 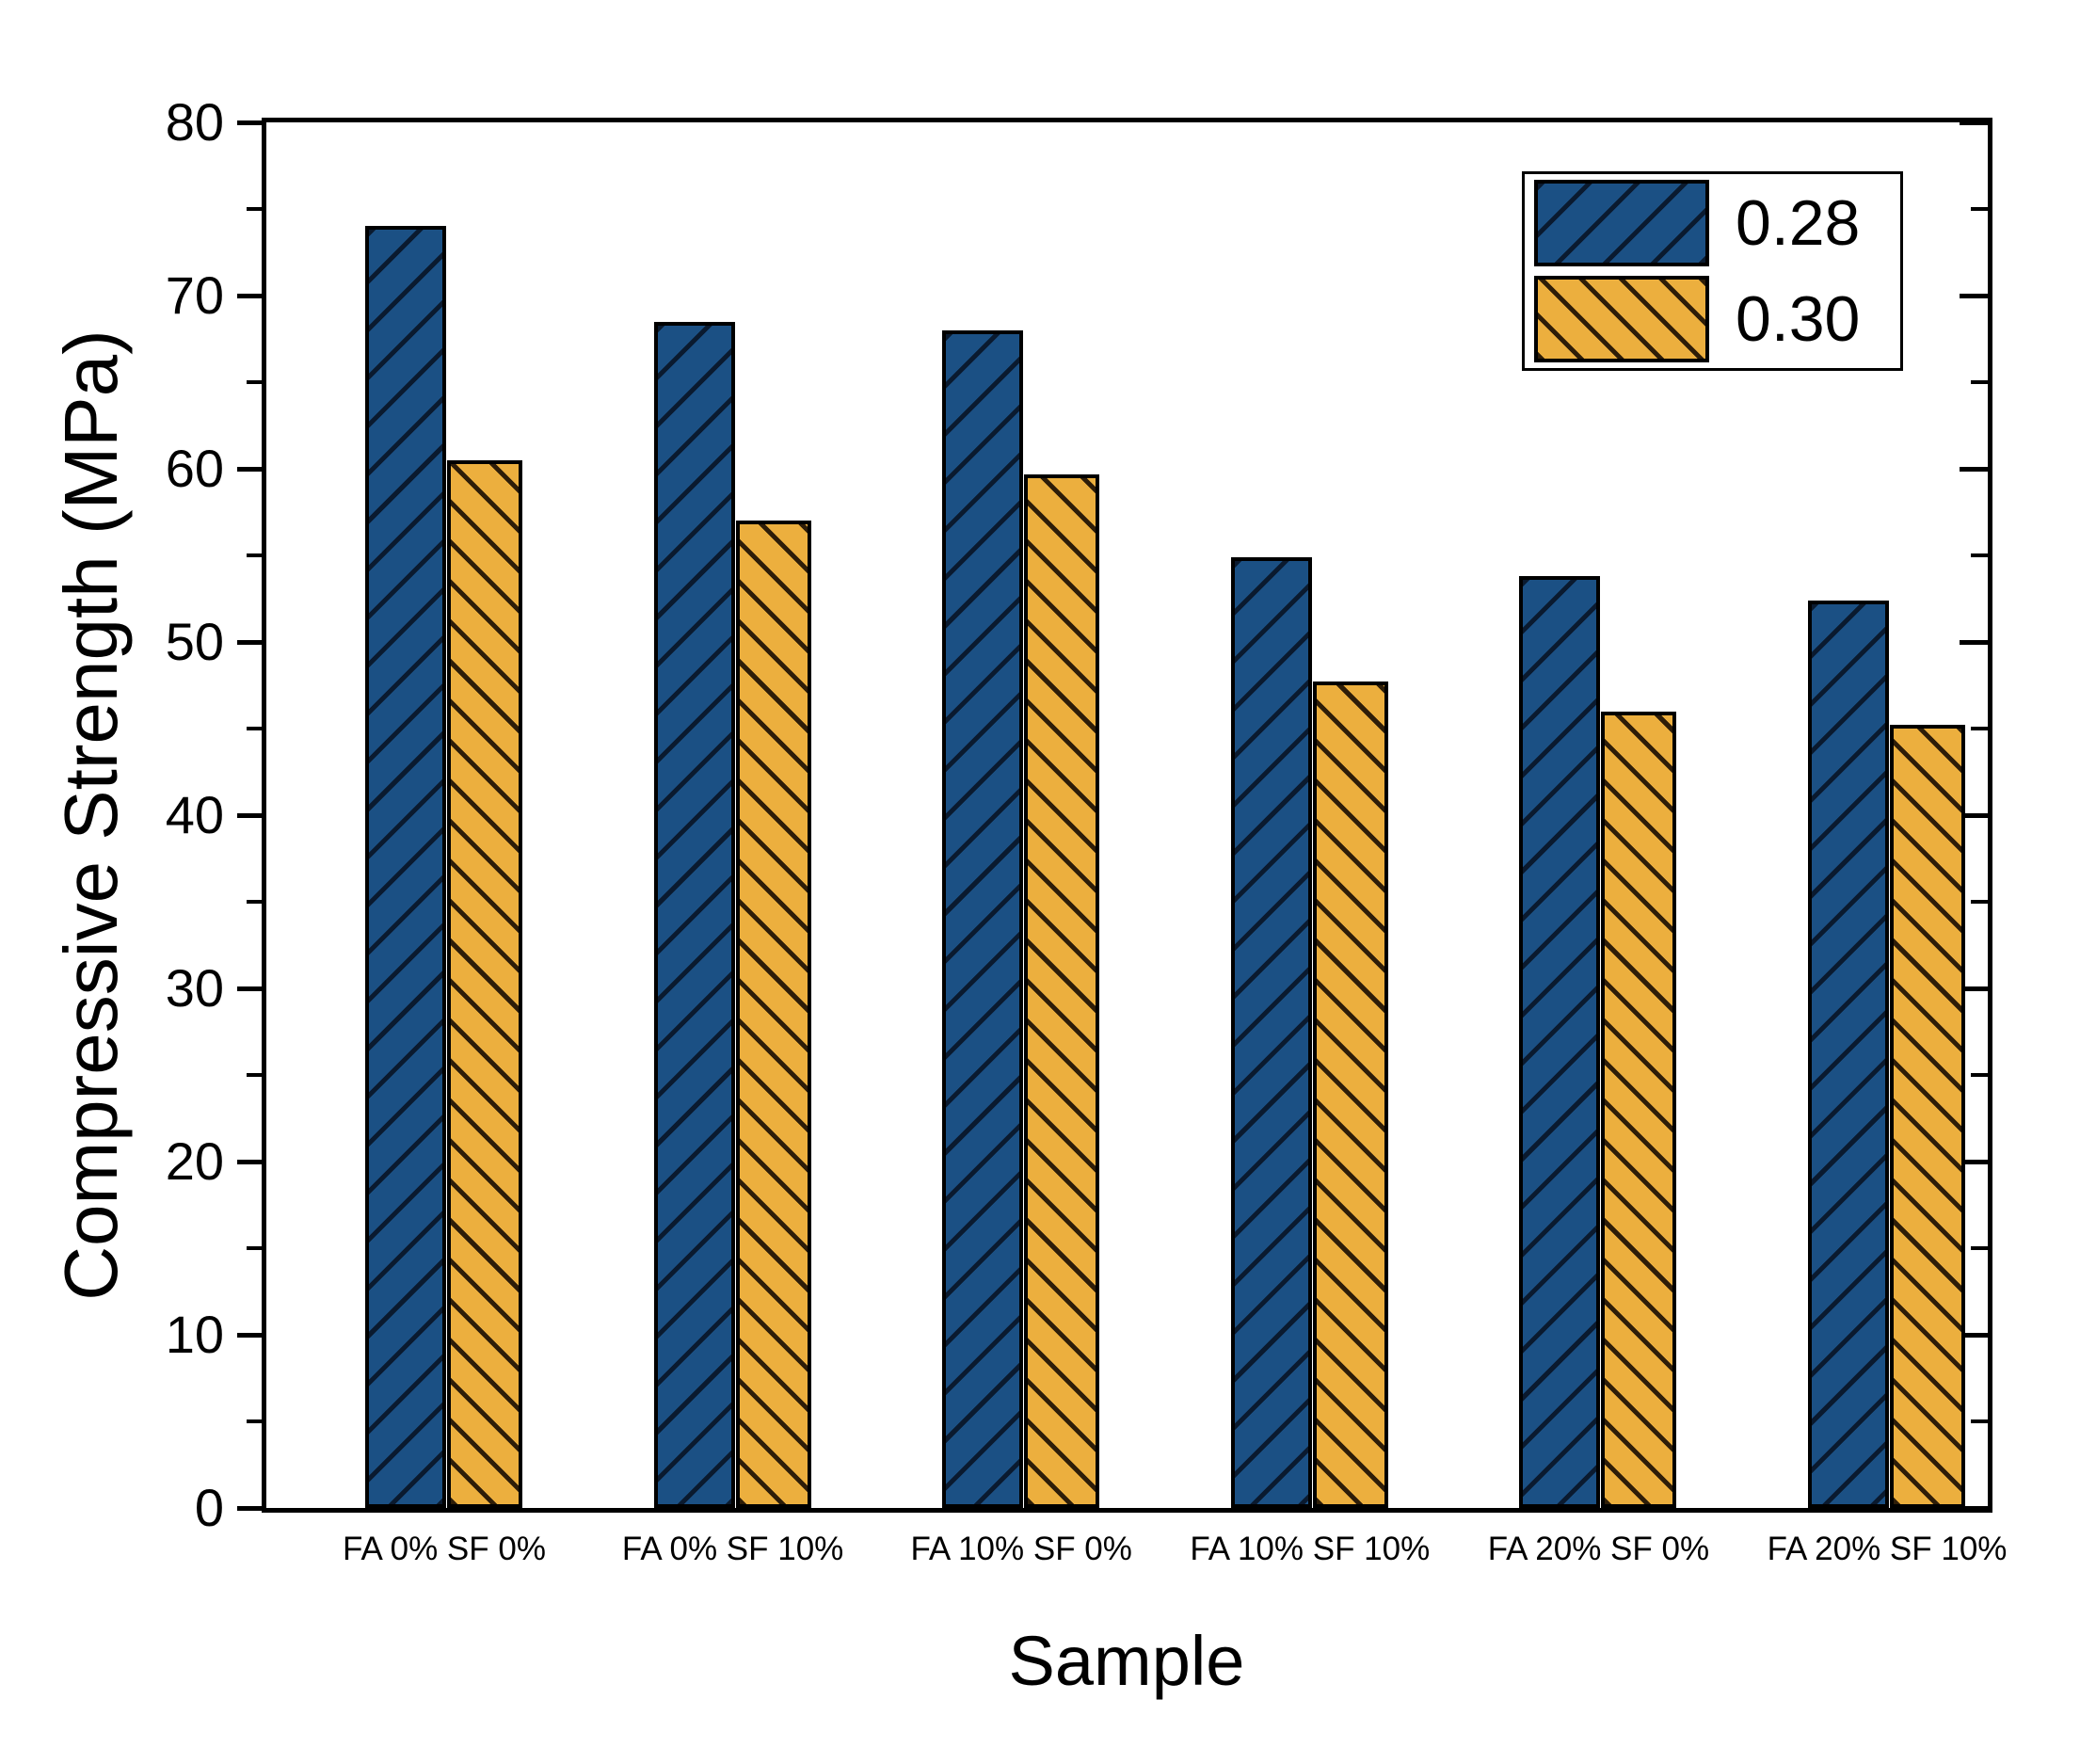 What do you see at coordinates (1798, 223) in the screenshot?
I see `legend-label-028: 0.28` at bounding box center [1798, 223].